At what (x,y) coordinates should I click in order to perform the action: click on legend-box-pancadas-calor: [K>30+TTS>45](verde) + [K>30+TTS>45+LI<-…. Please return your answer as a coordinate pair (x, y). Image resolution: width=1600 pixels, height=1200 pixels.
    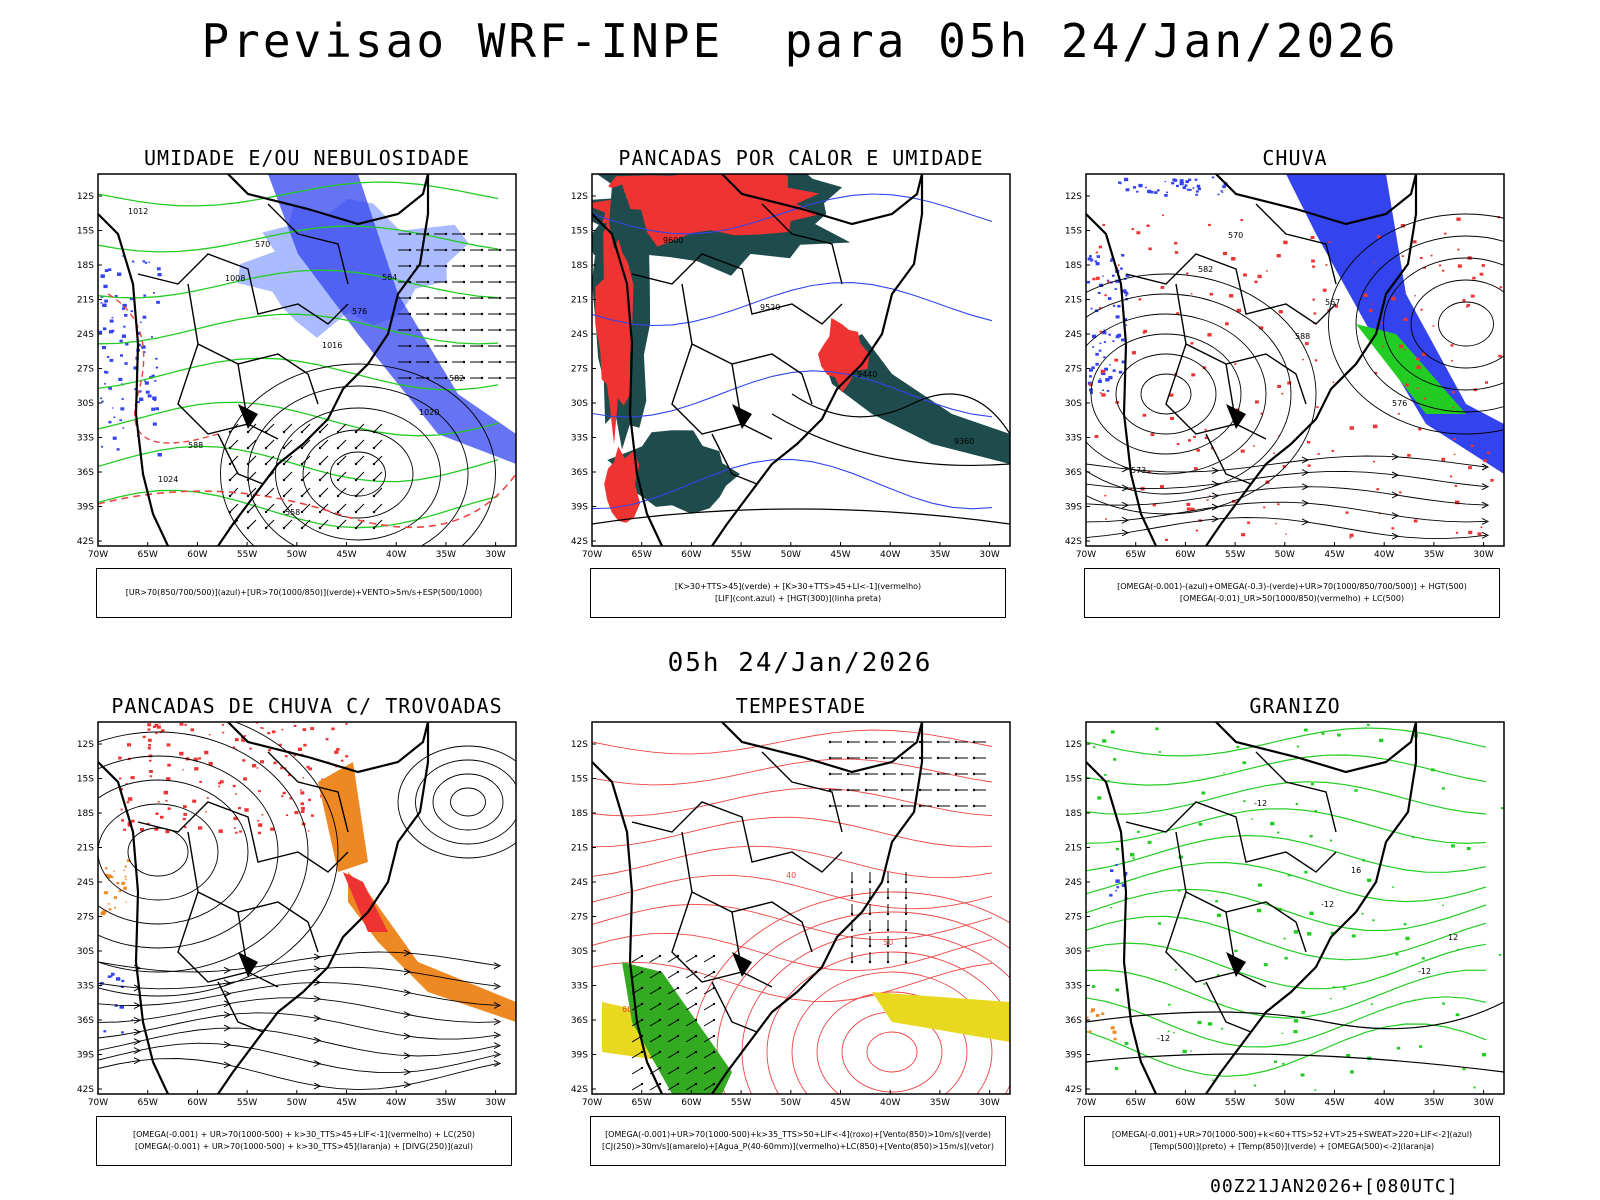
    Looking at the image, I should click on (798, 593).